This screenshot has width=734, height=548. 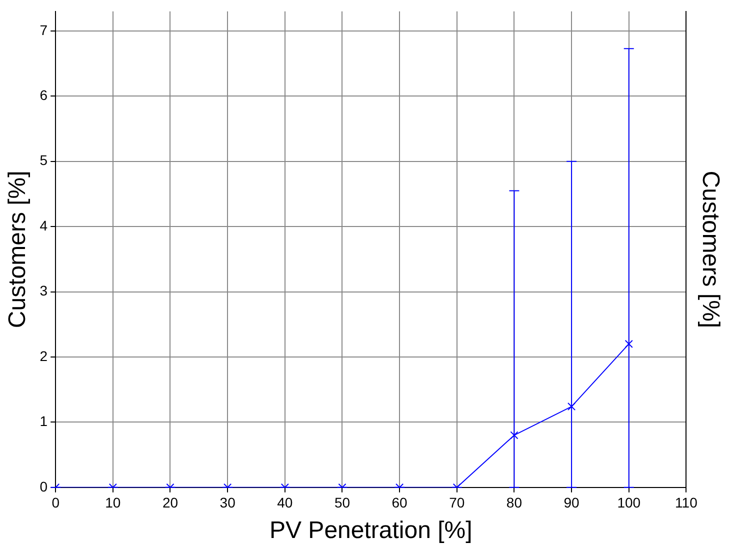 What do you see at coordinates (113, 502) in the screenshot?
I see `x-tick-label: 10` at bounding box center [113, 502].